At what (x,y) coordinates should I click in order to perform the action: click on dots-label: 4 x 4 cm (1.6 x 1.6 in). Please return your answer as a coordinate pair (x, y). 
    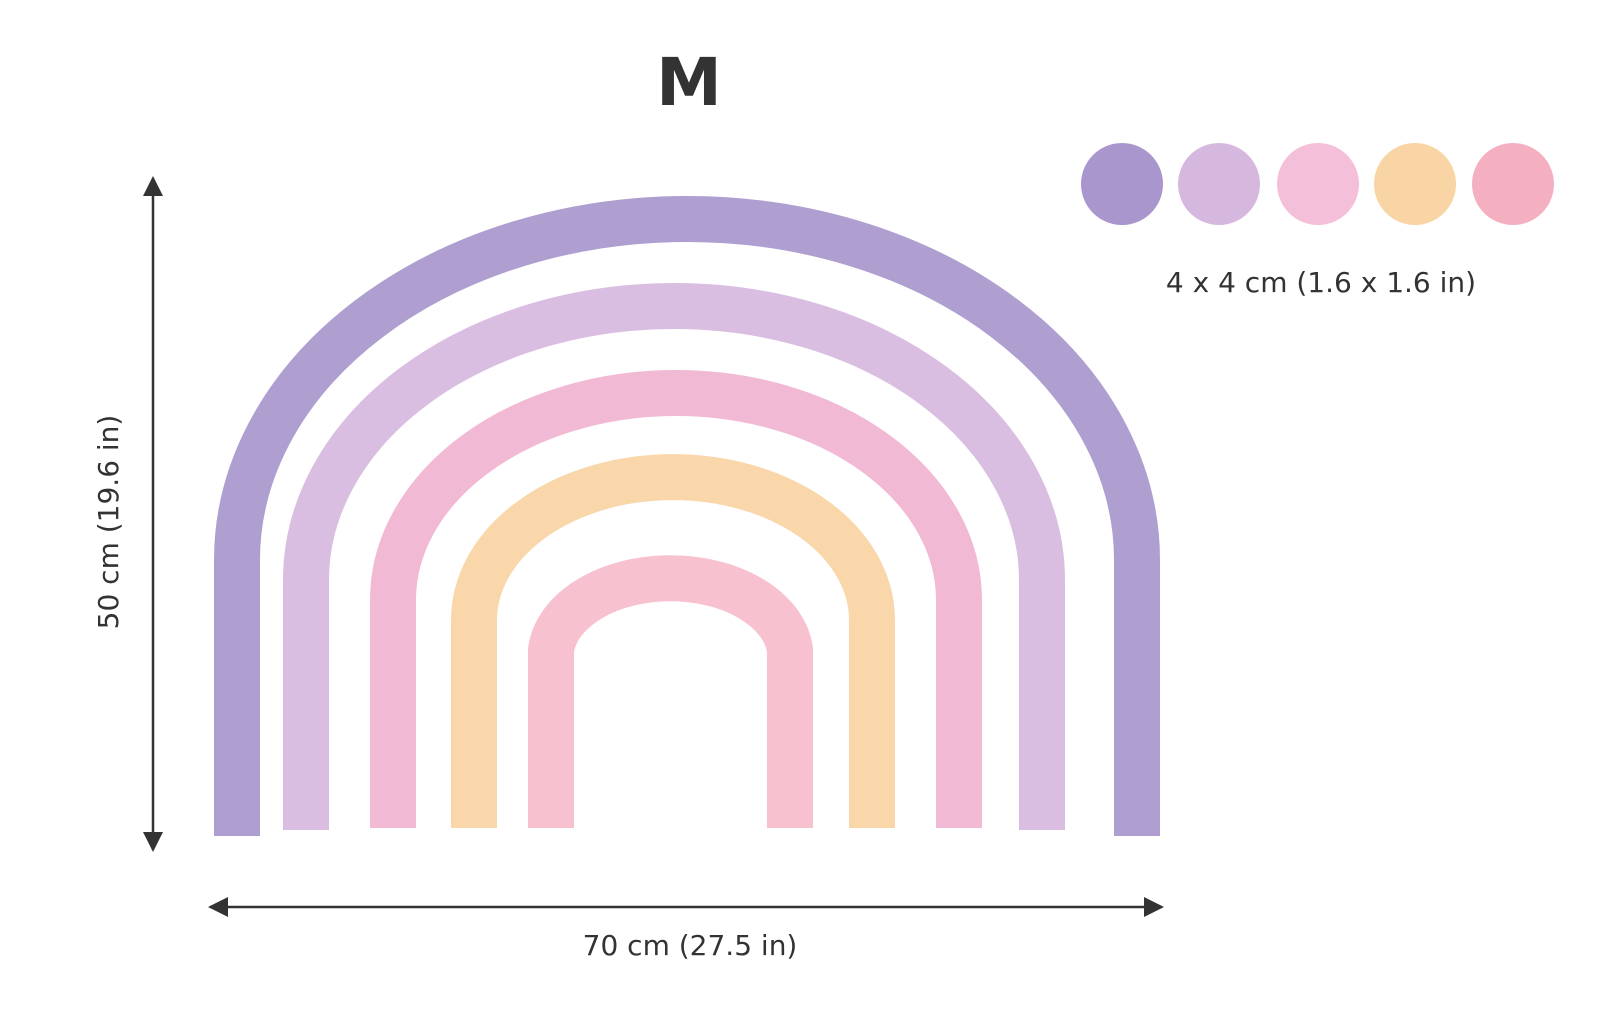
    Looking at the image, I should click on (1321, 282).